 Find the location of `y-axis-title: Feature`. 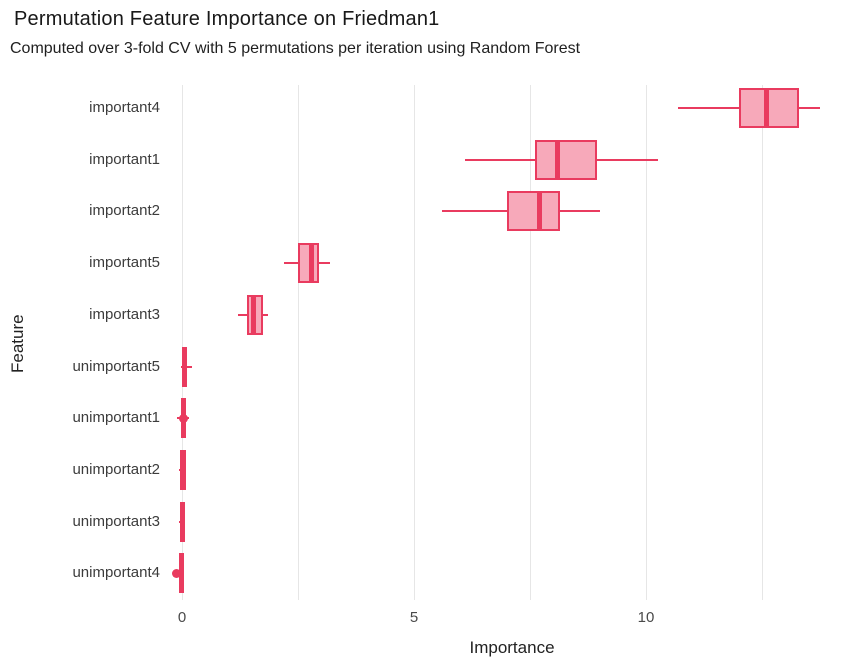

y-axis-title: Feature is located at coordinates (17, 343).